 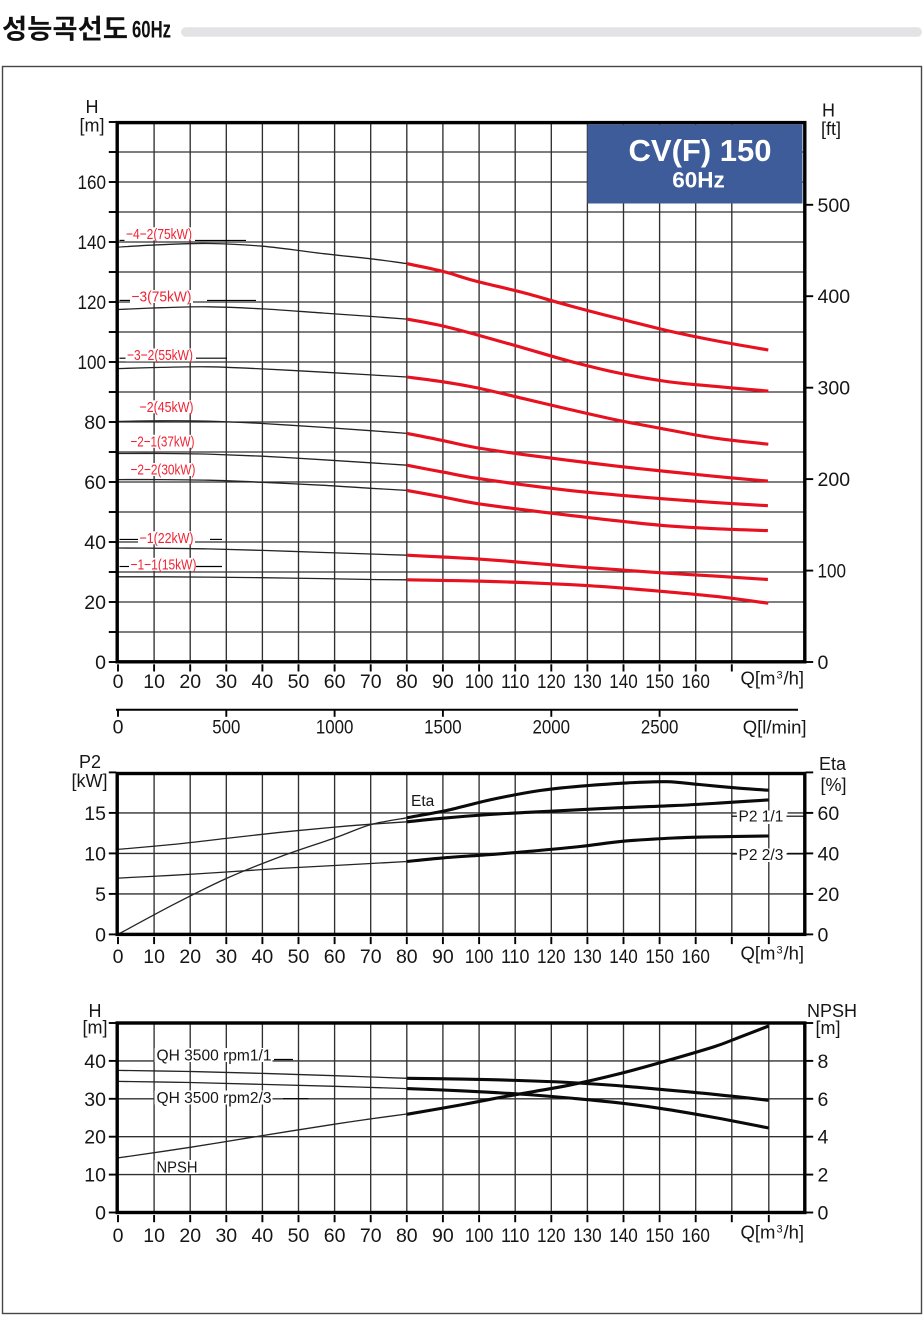 I want to click on svg-text: 6, so click(x=823, y=1100).